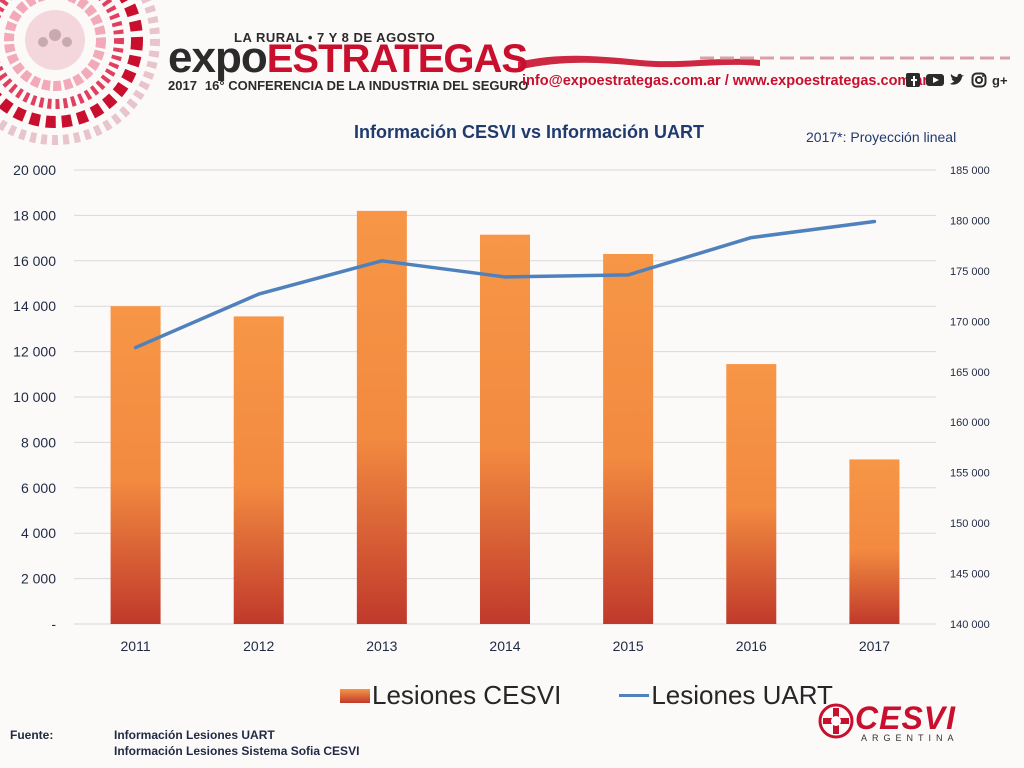  What do you see at coordinates (751, 494) in the screenshot?
I see `bar-cesvi-2016` at bounding box center [751, 494].